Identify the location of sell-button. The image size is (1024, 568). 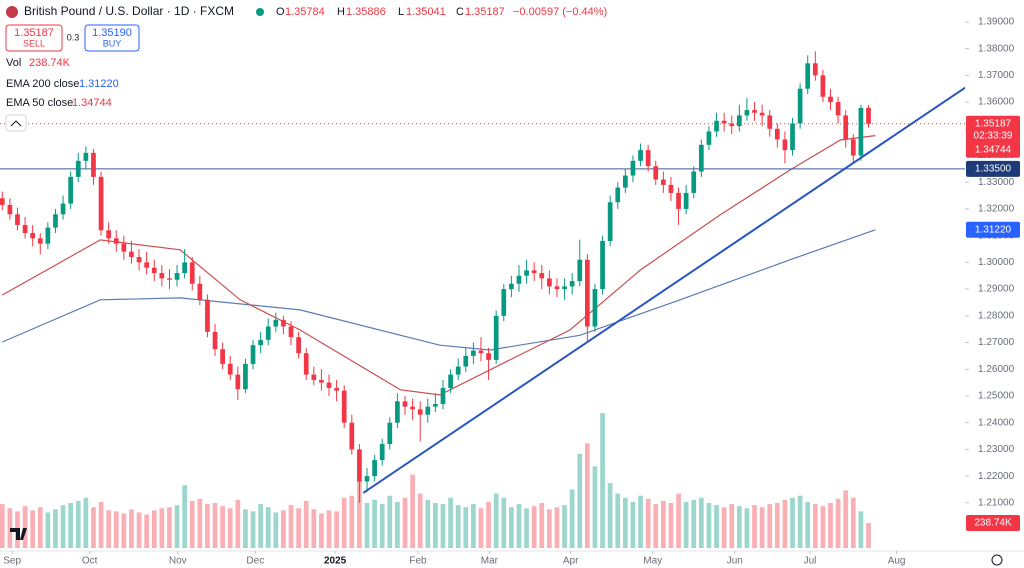
(34, 38).